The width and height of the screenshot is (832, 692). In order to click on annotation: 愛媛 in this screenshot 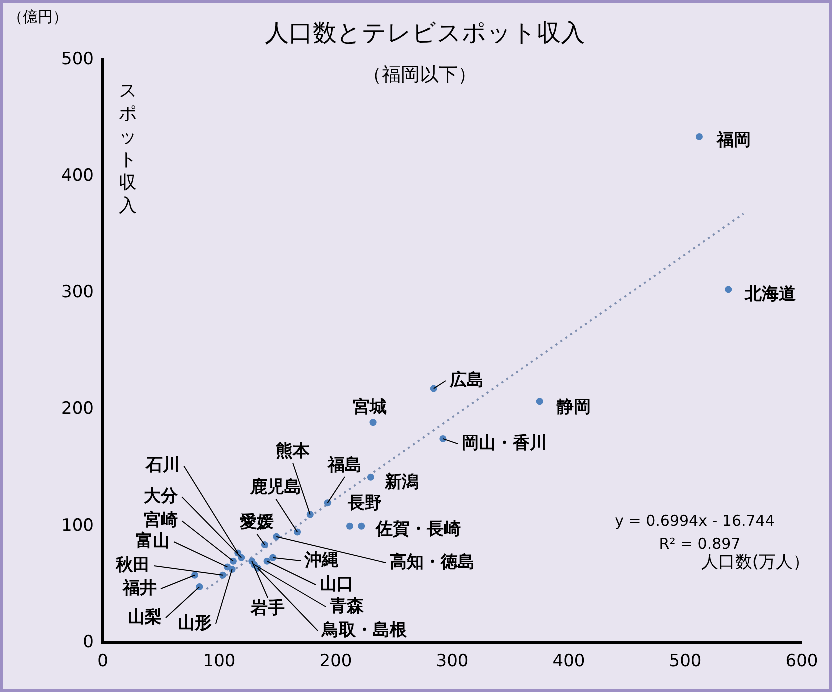, I will do `click(257, 522)`.